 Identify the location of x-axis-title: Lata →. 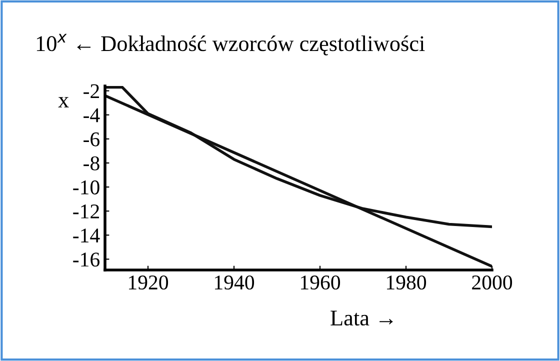
(361, 318).